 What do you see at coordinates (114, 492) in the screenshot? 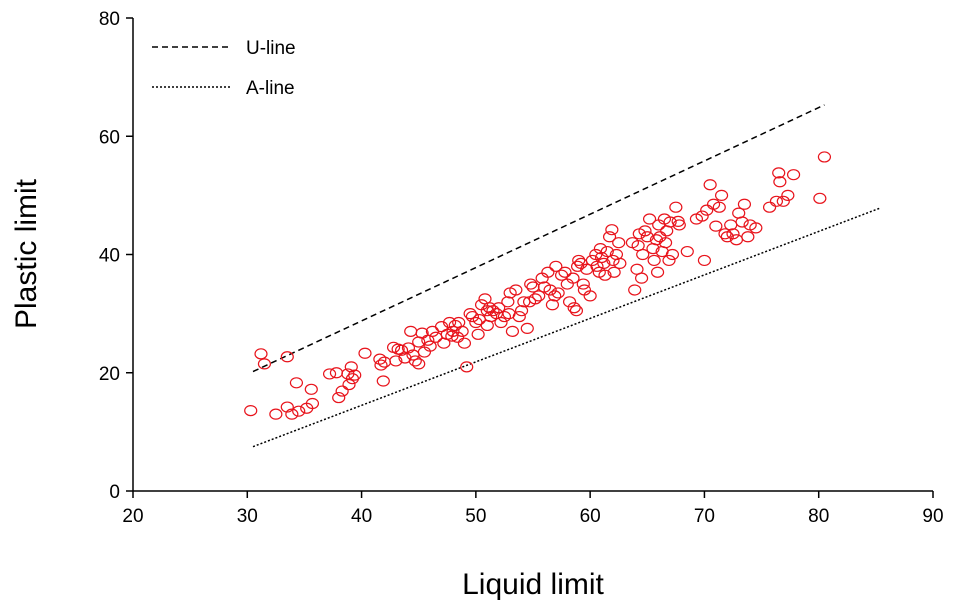
I see `y-tick-label: 0` at bounding box center [114, 492].